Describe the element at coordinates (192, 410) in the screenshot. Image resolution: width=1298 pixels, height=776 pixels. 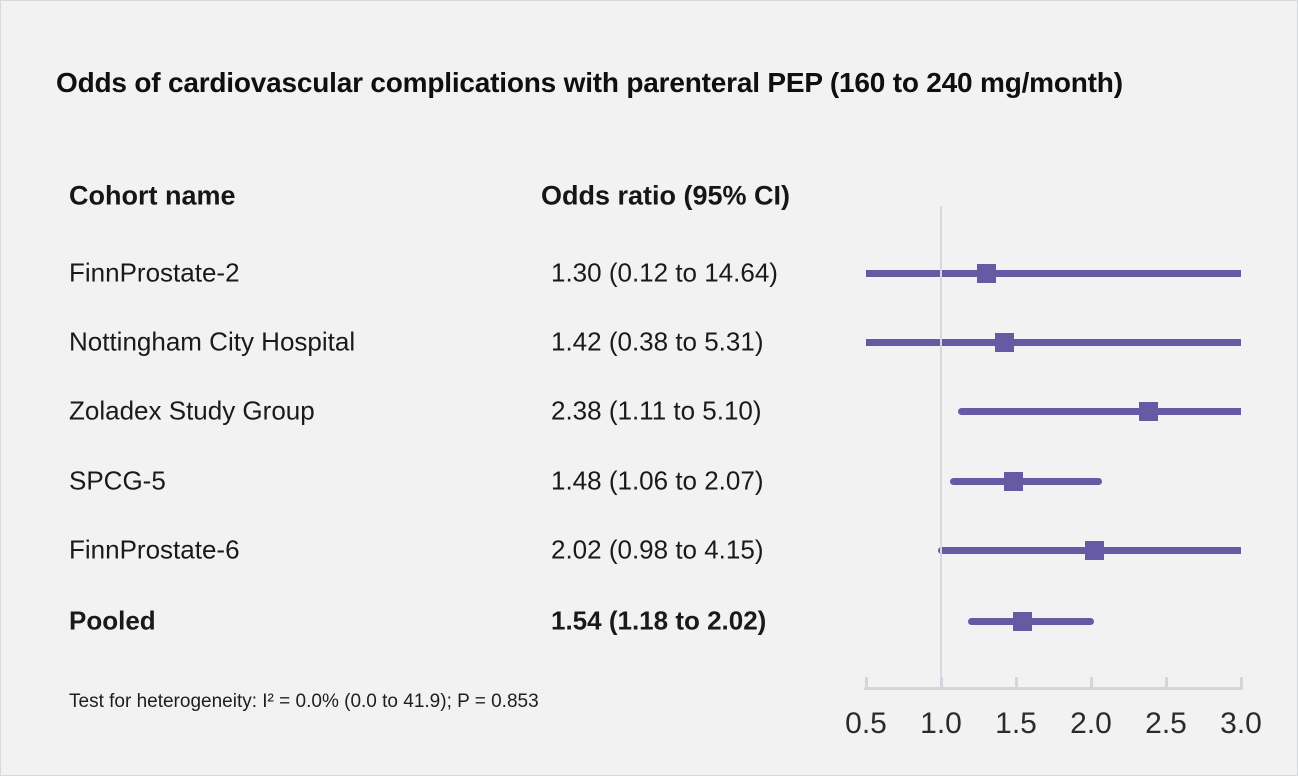
I see `cohort-name: Zoladex Study Group` at that location.